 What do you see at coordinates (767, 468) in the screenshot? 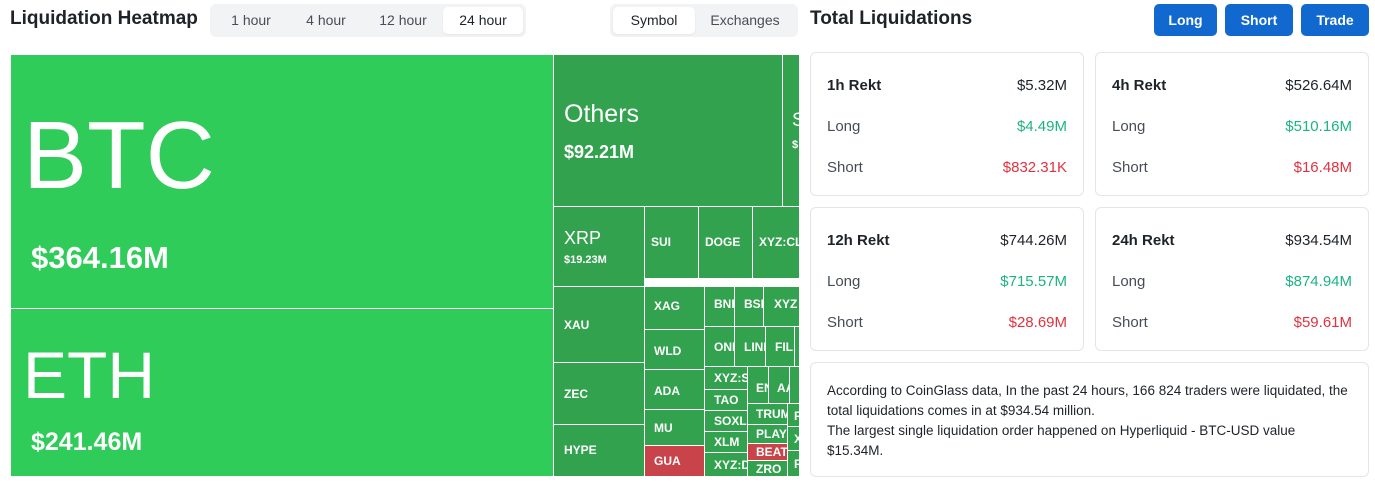
I see `tile-zro: ZRO` at bounding box center [767, 468].